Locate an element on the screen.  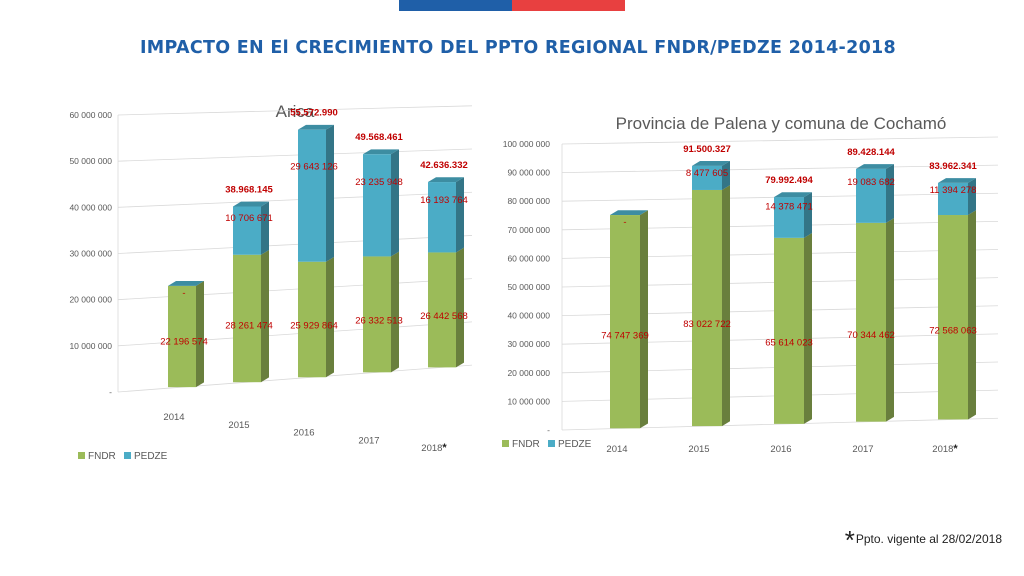
label-total-2016: 79.992.494 is located at coordinates (789, 180).